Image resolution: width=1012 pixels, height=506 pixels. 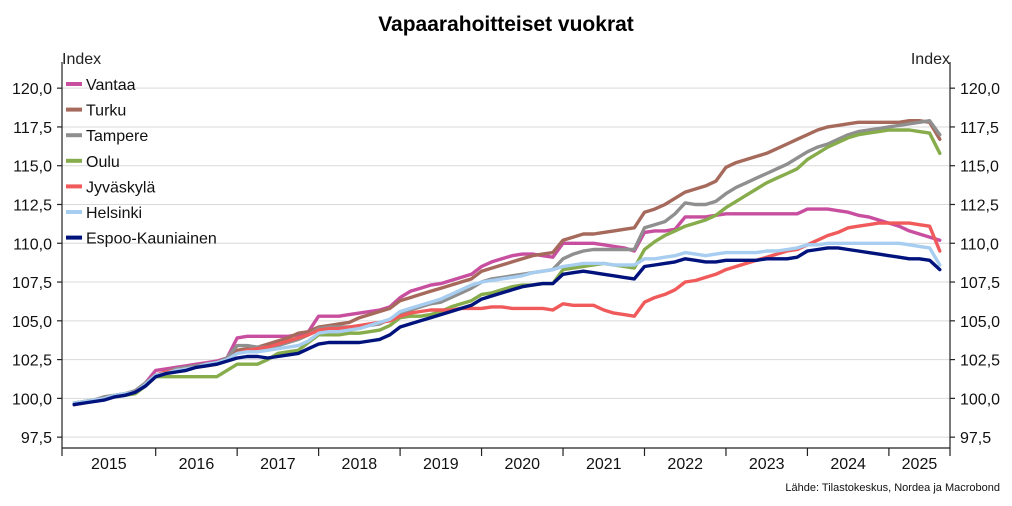 What do you see at coordinates (604, 464) in the screenshot?
I see `x-tick-label: 2021` at bounding box center [604, 464].